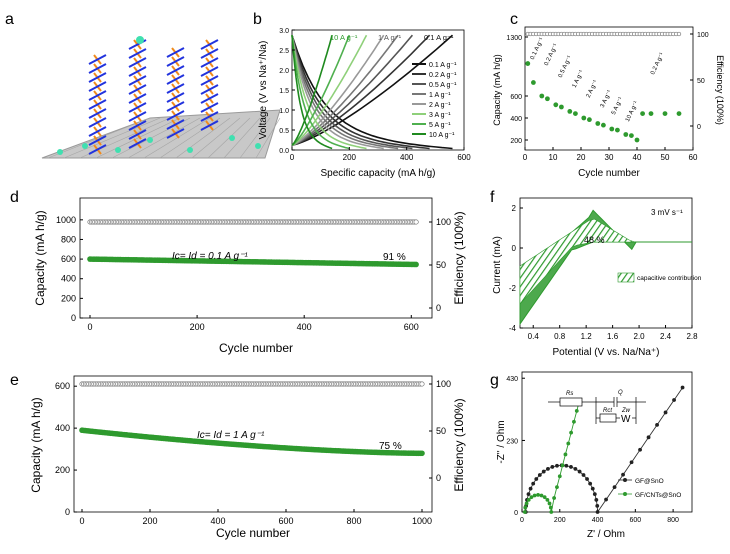  I want to click on cv-plot: 0.4 0.8 1.2 1.6 2.0 2.4 2.8 -4 -2 0 2, so click(603, 272).